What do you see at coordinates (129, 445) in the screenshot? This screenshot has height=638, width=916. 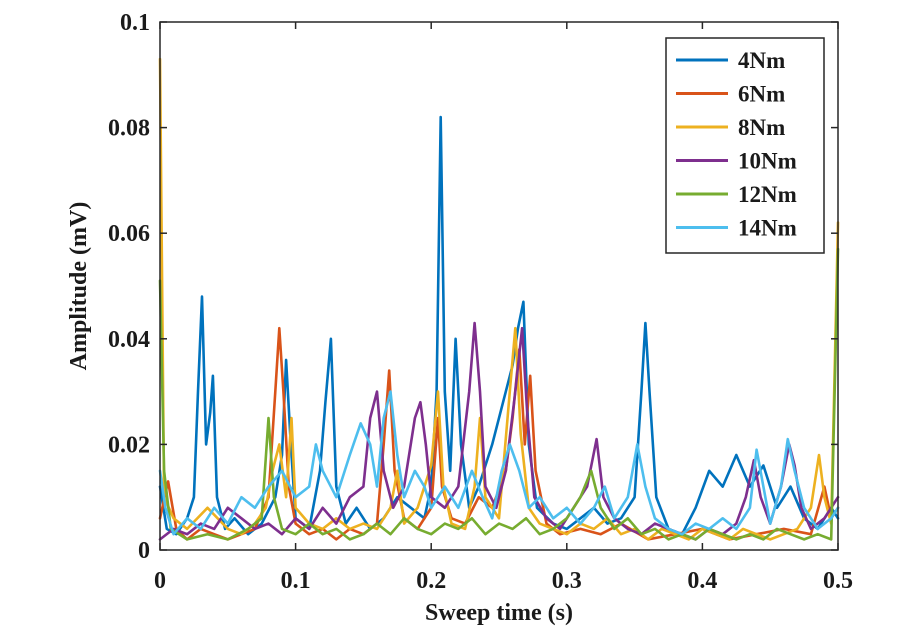 I see `y-tick-label: 0.02` at bounding box center [129, 445].